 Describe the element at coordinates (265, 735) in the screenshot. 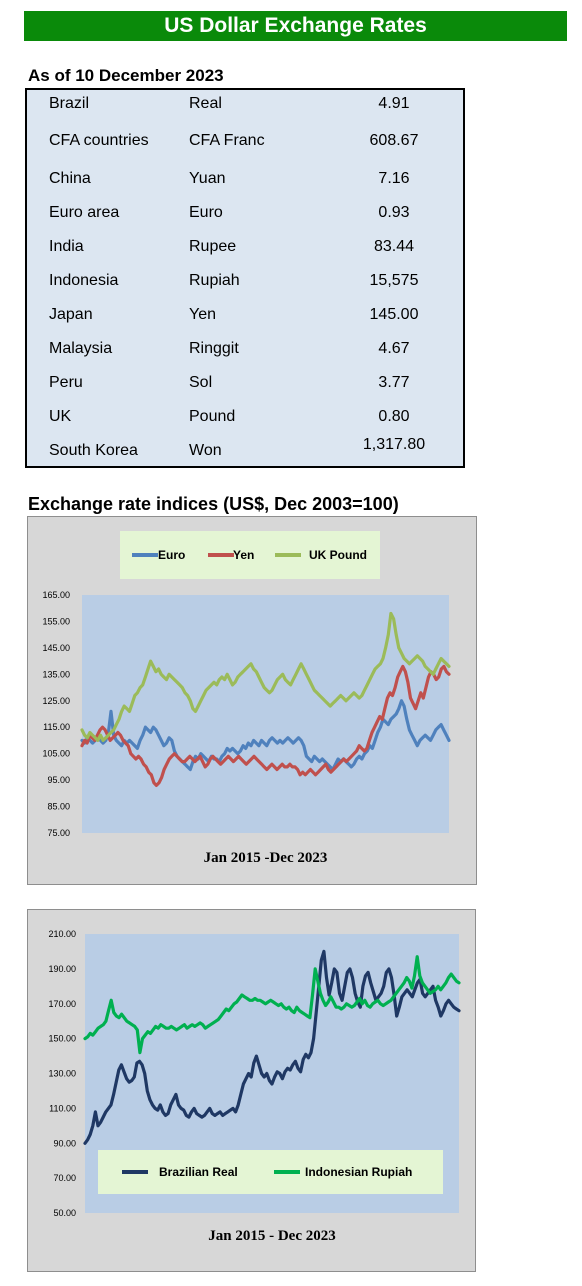

I see `series-line-euro` at that location.